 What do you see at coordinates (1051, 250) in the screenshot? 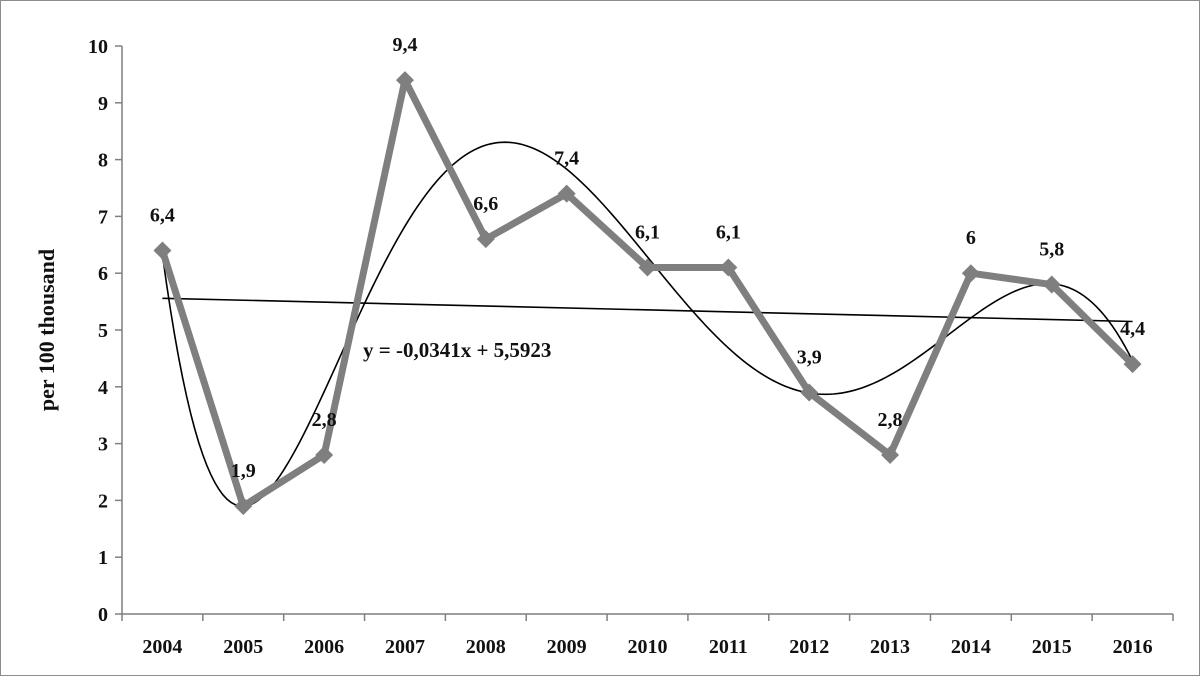
I see `data-label: 5,8` at bounding box center [1051, 250].